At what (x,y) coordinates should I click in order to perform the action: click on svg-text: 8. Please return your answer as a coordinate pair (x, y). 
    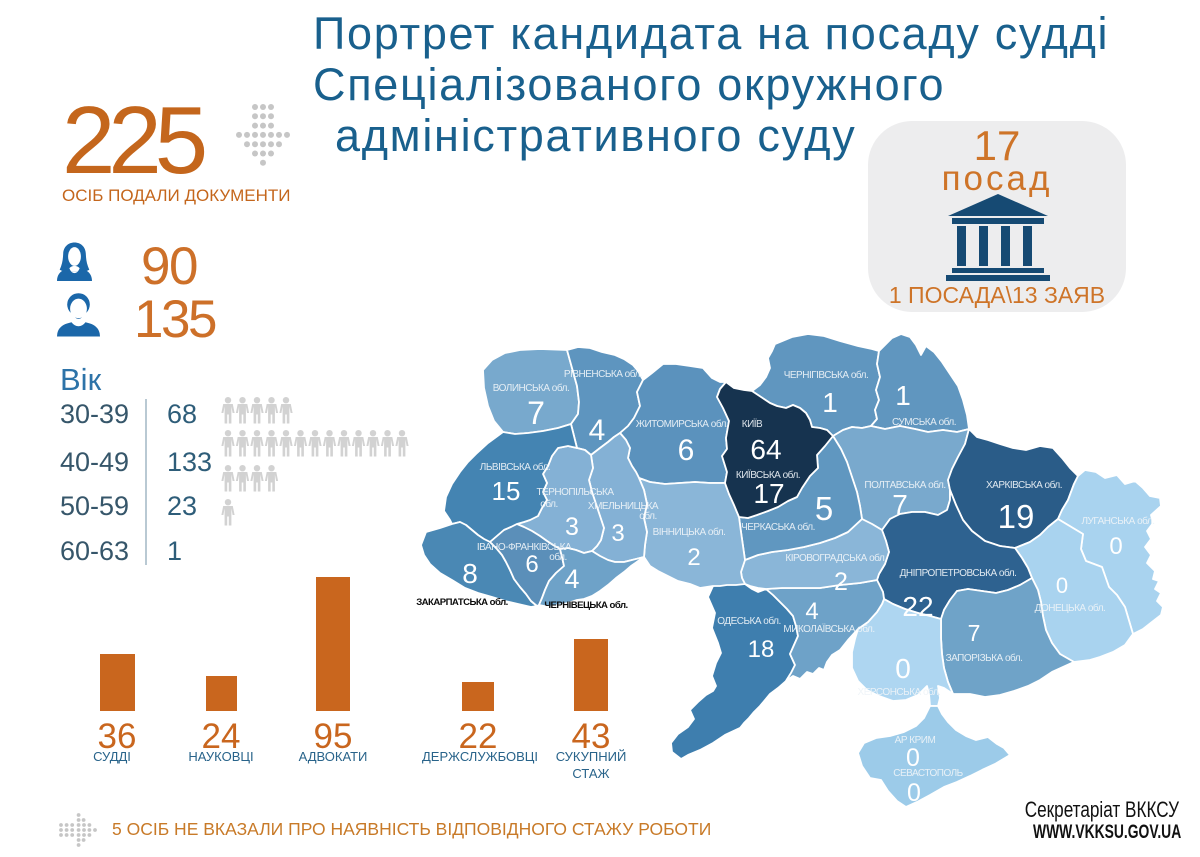
    Looking at the image, I should click on (470, 573).